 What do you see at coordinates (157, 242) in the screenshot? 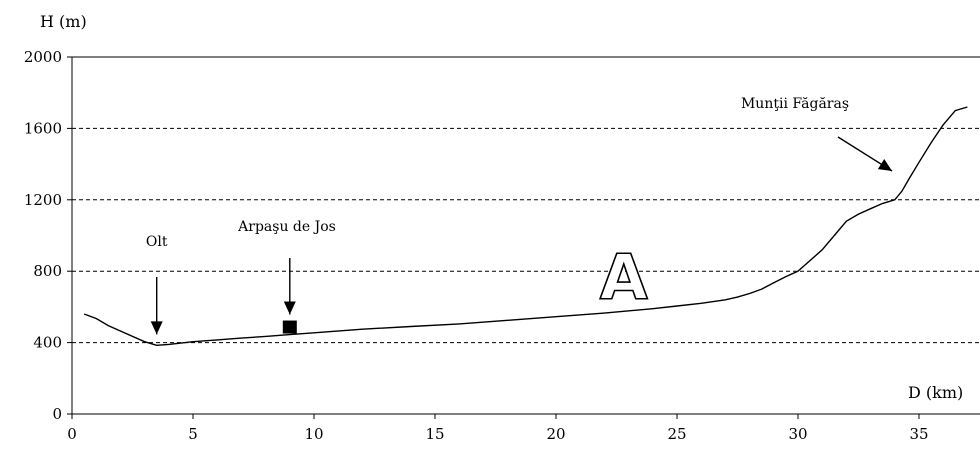
I see `annotation-olt: Olt` at bounding box center [157, 242].